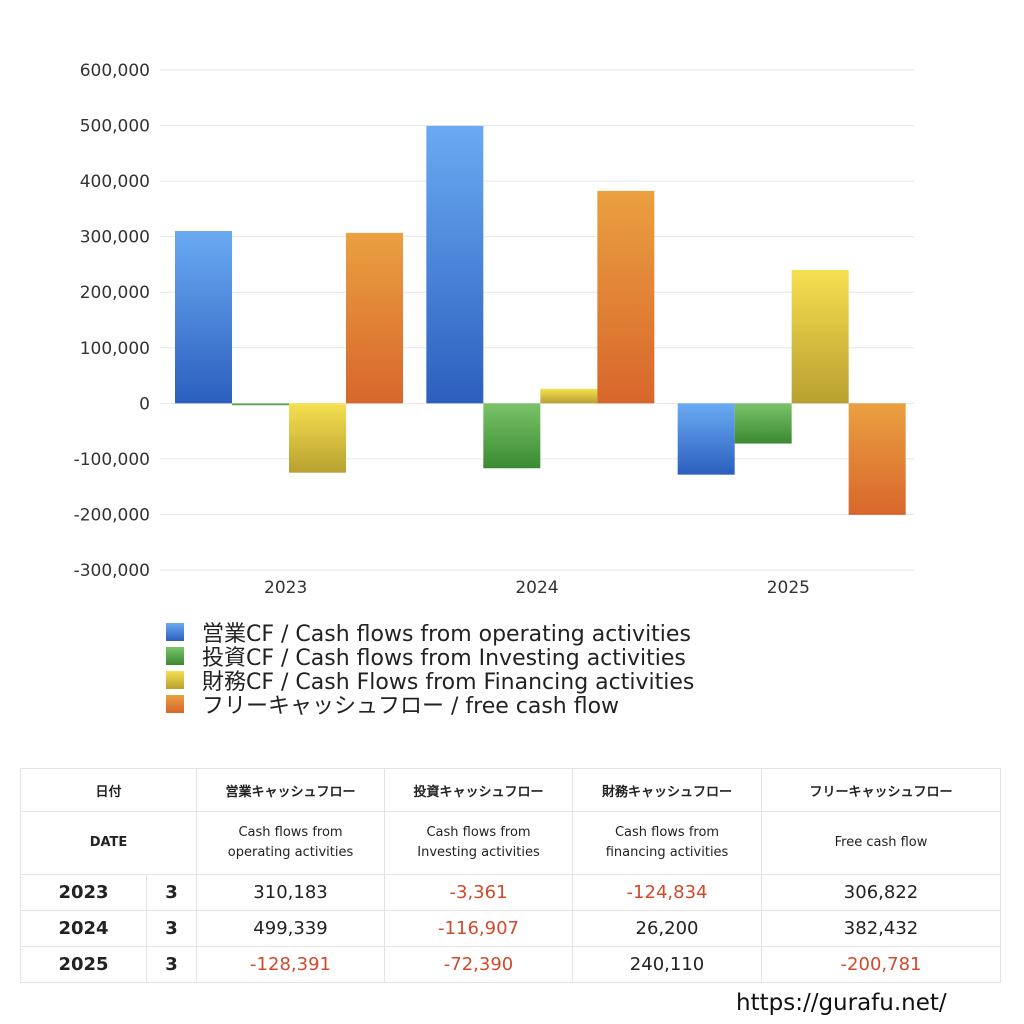  What do you see at coordinates (115, 182) in the screenshot?
I see `y-tick-label: 400,000` at bounding box center [115, 182].